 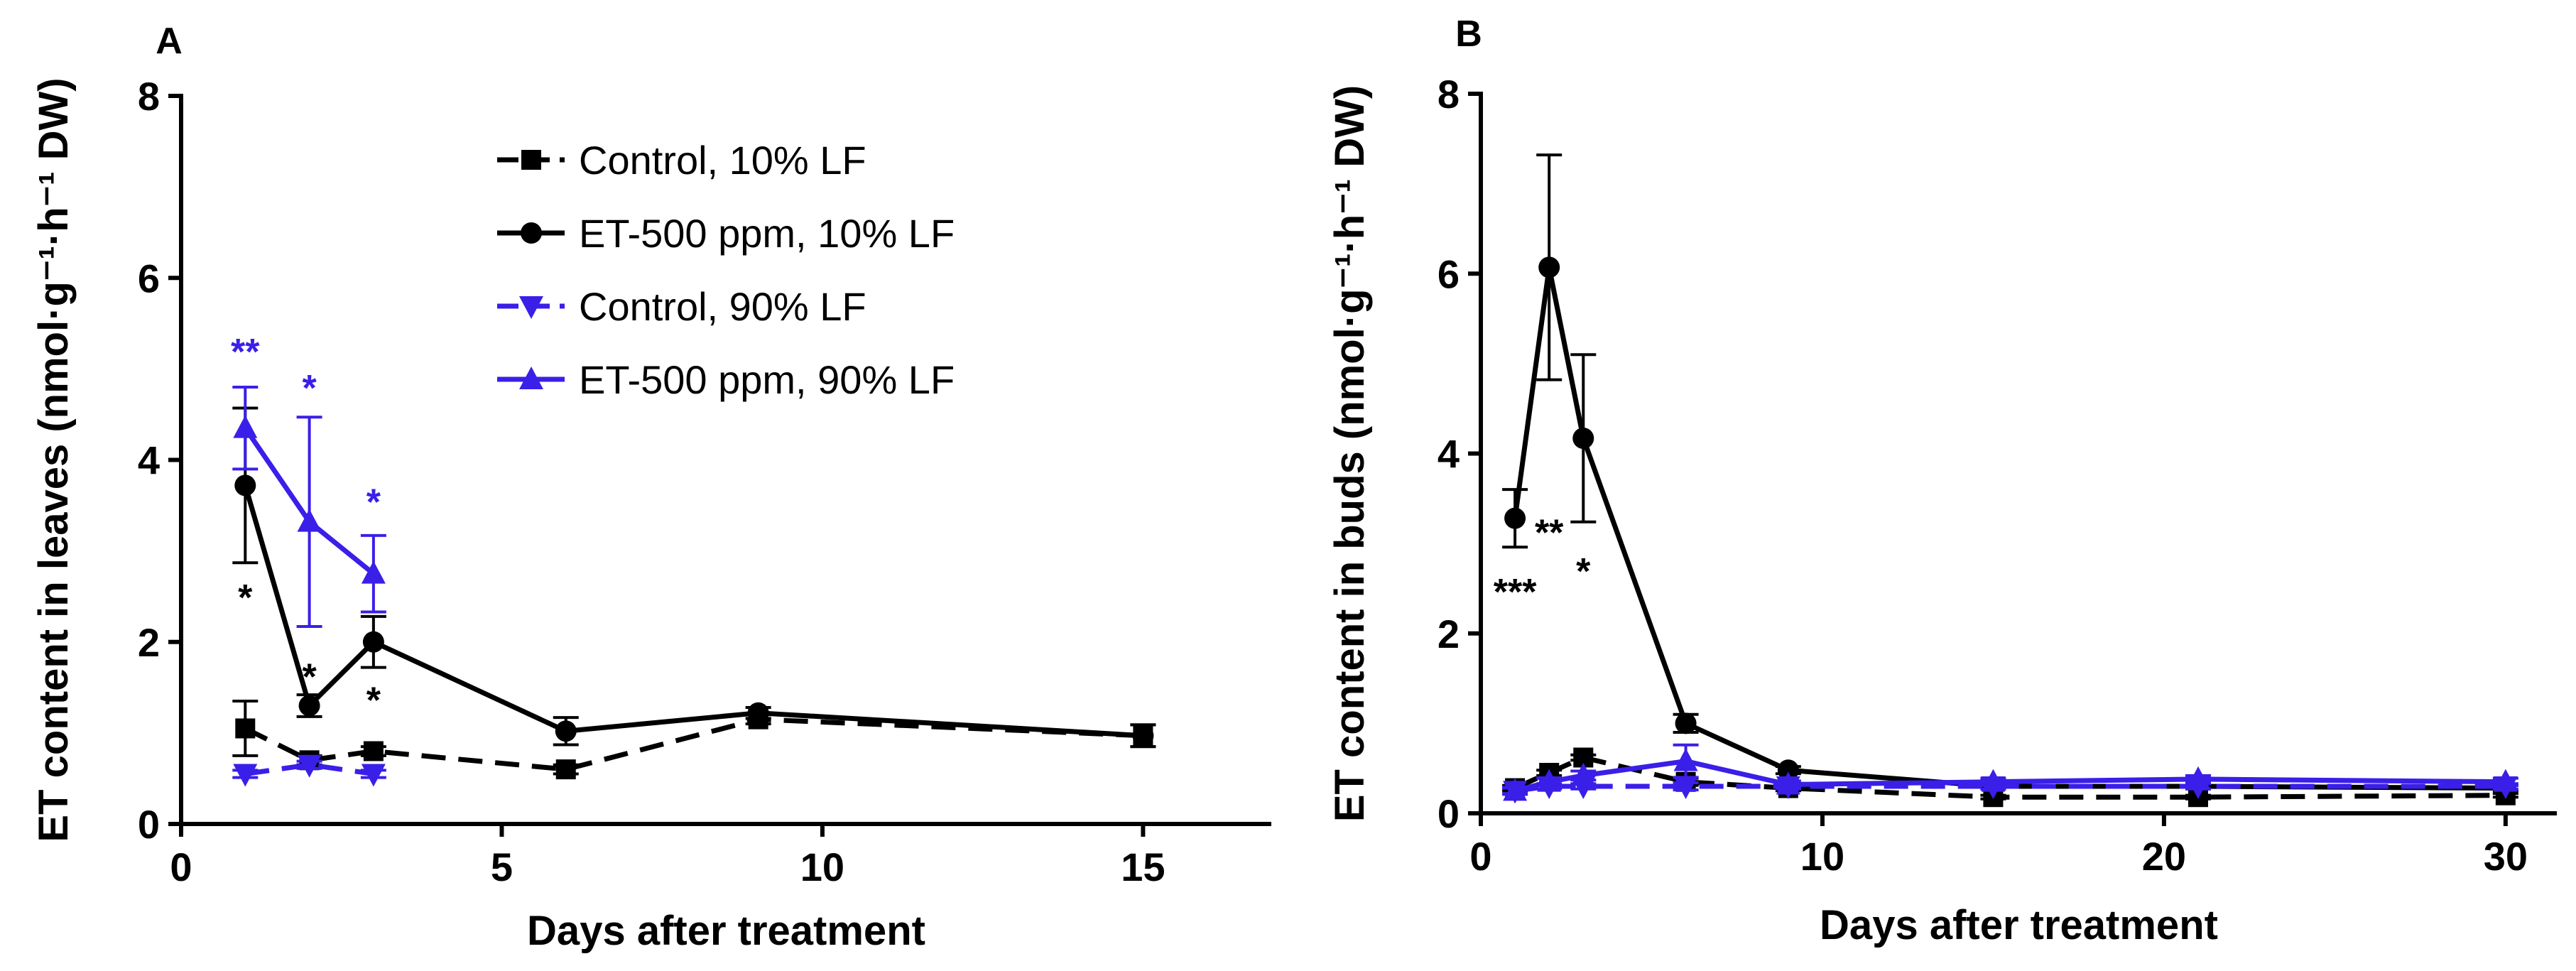 I want to click on panel-a-y-tick-label: 8, so click(x=149, y=96).